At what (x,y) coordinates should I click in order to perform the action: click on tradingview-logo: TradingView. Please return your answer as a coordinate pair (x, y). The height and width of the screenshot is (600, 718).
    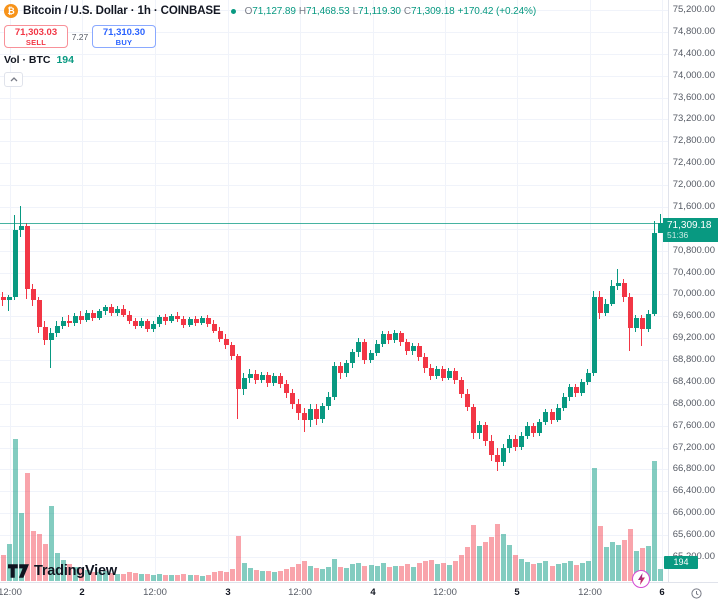
    Looking at the image, I should click on (62, 571).